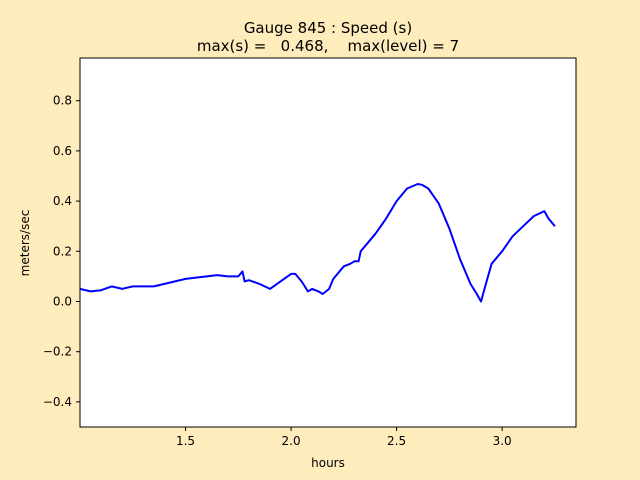 This screenshot has width=640, height=480. What do you see at coordinates (396, 441) in the screenshot?
I see `x-tick-label: 2.5` at bounding box center [396, 441].